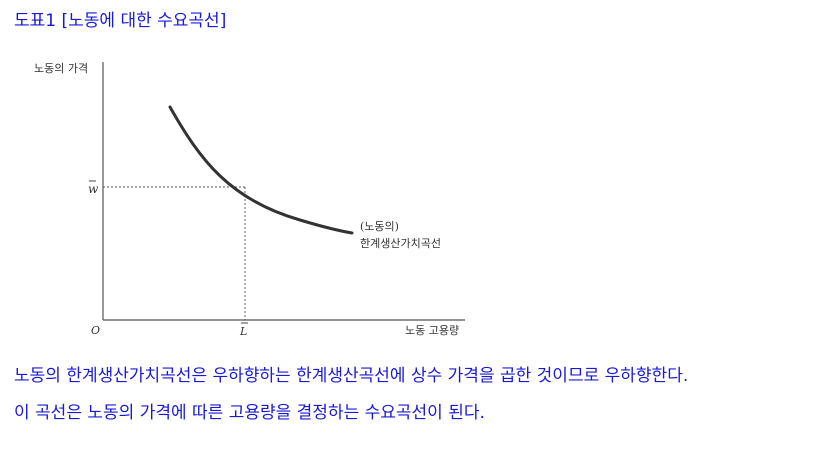 This screenshot has width=832, height=453. Describe the element at coordinates (95, 330) in the screenshot. I see `origin-label: O` at that location.